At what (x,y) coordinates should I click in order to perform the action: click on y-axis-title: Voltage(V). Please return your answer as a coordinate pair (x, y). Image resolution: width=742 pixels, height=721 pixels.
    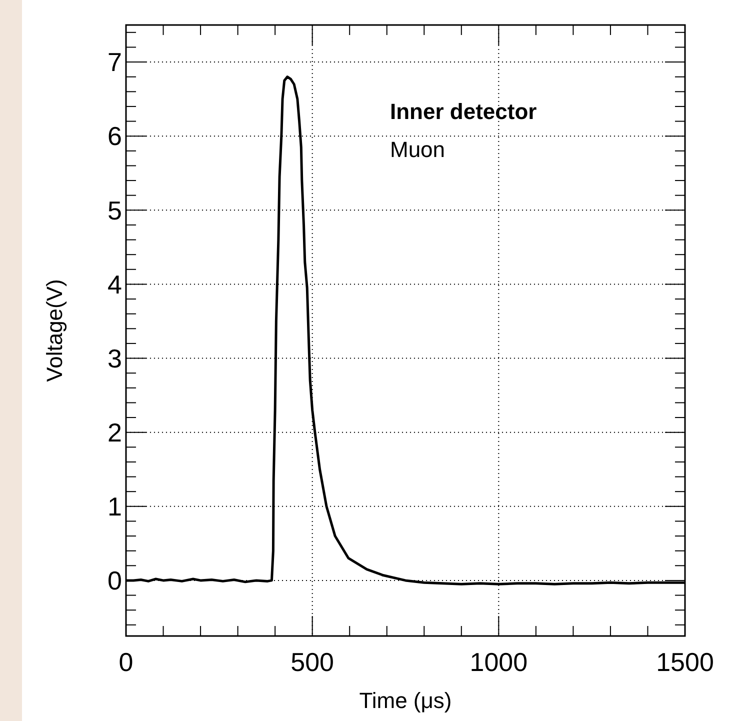
    Looking at the image, I should click on (54, 330).